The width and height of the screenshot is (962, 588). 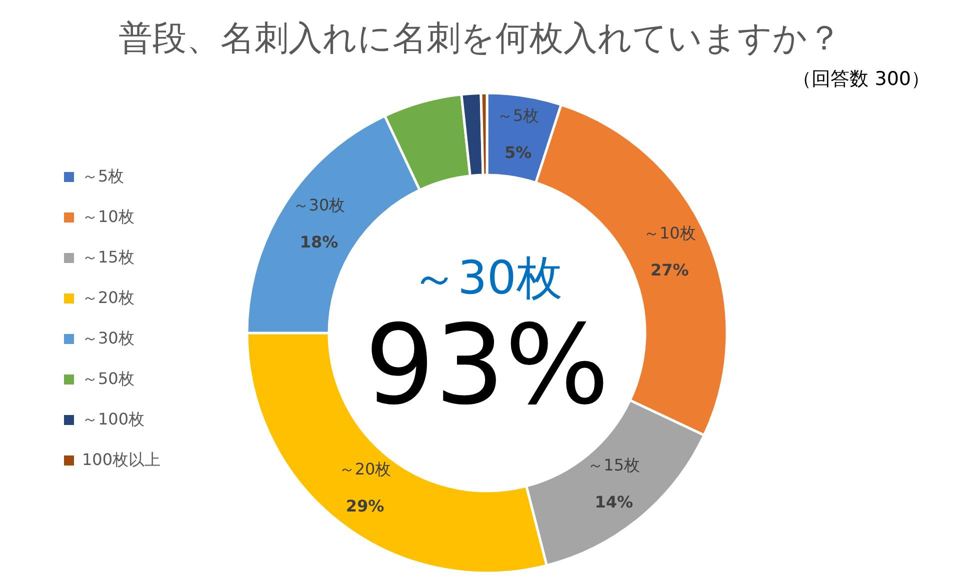 What do you see at coordinates (319, 205) in the screenshot?
I see `slice-label: ～30枚` at bounding box center [319, 205].